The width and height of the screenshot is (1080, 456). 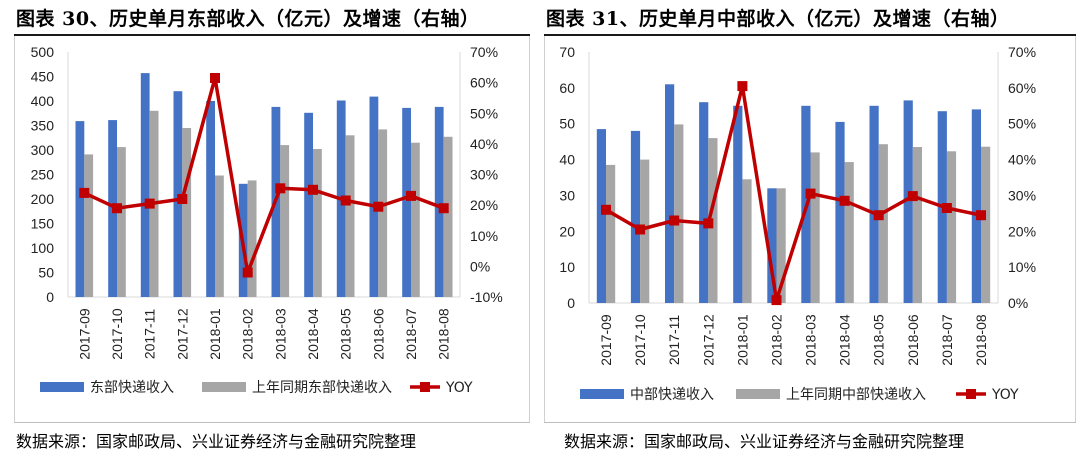 I want to click on yoy-line, so click(x=264, y=175).